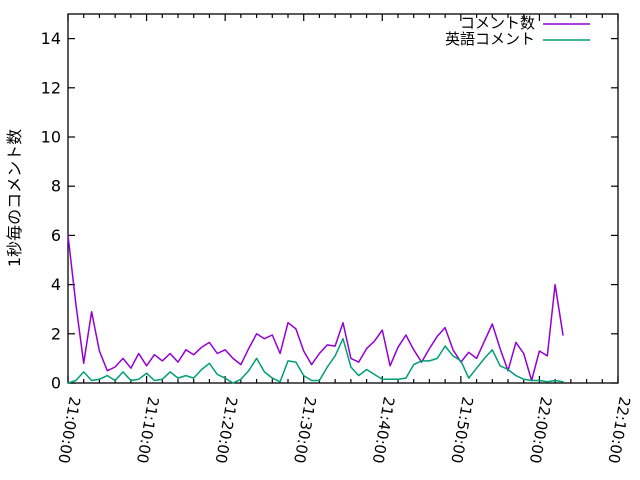 The height and width of the screenshot is (480, 640). What do you see at coordinates (304, 429) in the screenshot?
I see `x-tick-label: 21:30:00` at bounding box center [304, 429].